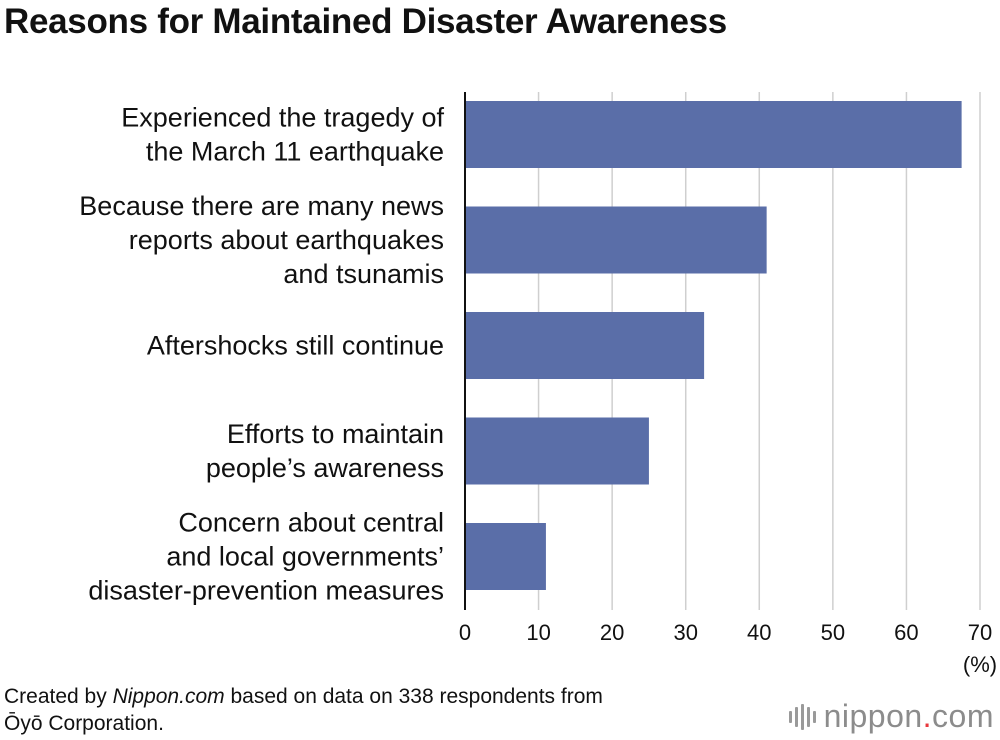 This screenshot has height=740, width=1000. Describe the element at coordinates (873, 716) in the screenshot. I see `logo-name: nippon` at that location.